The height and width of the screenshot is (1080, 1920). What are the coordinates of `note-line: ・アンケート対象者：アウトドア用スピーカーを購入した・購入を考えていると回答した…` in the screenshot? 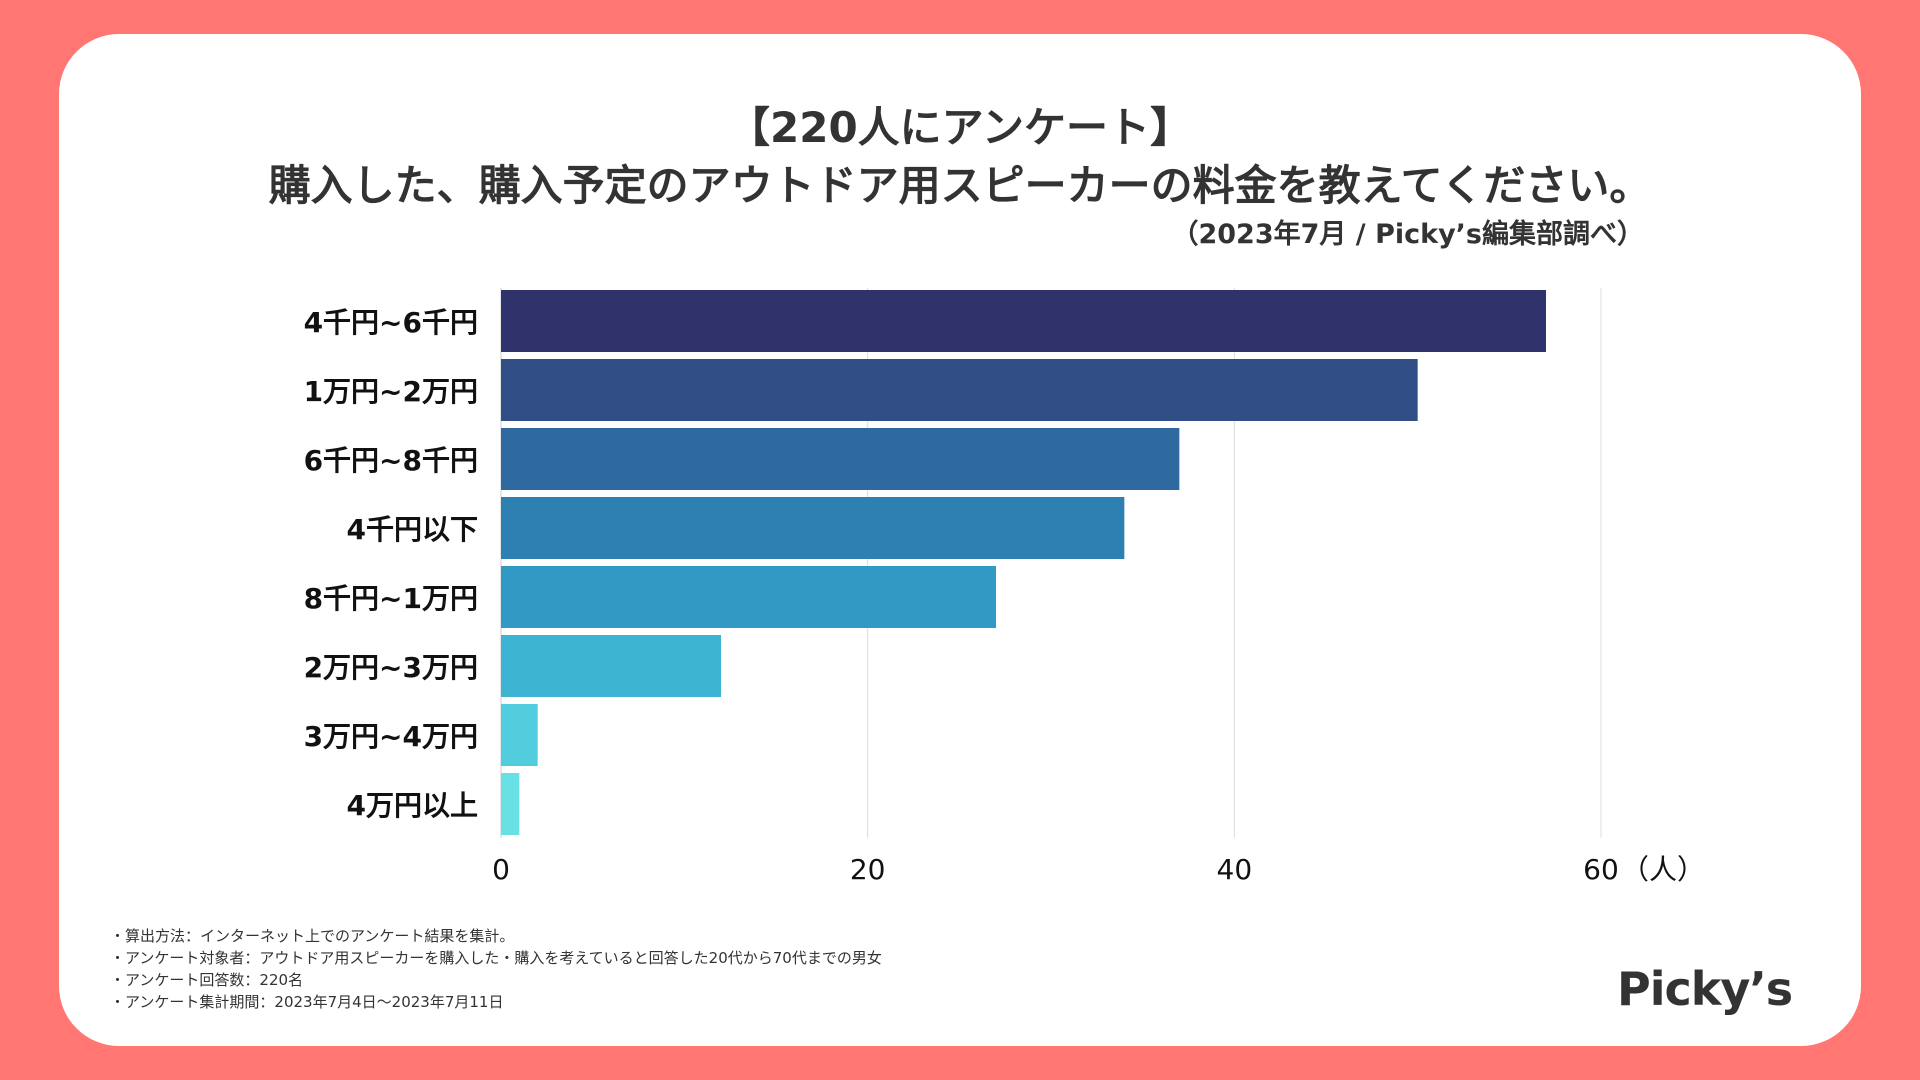 It's located at (496, 958).